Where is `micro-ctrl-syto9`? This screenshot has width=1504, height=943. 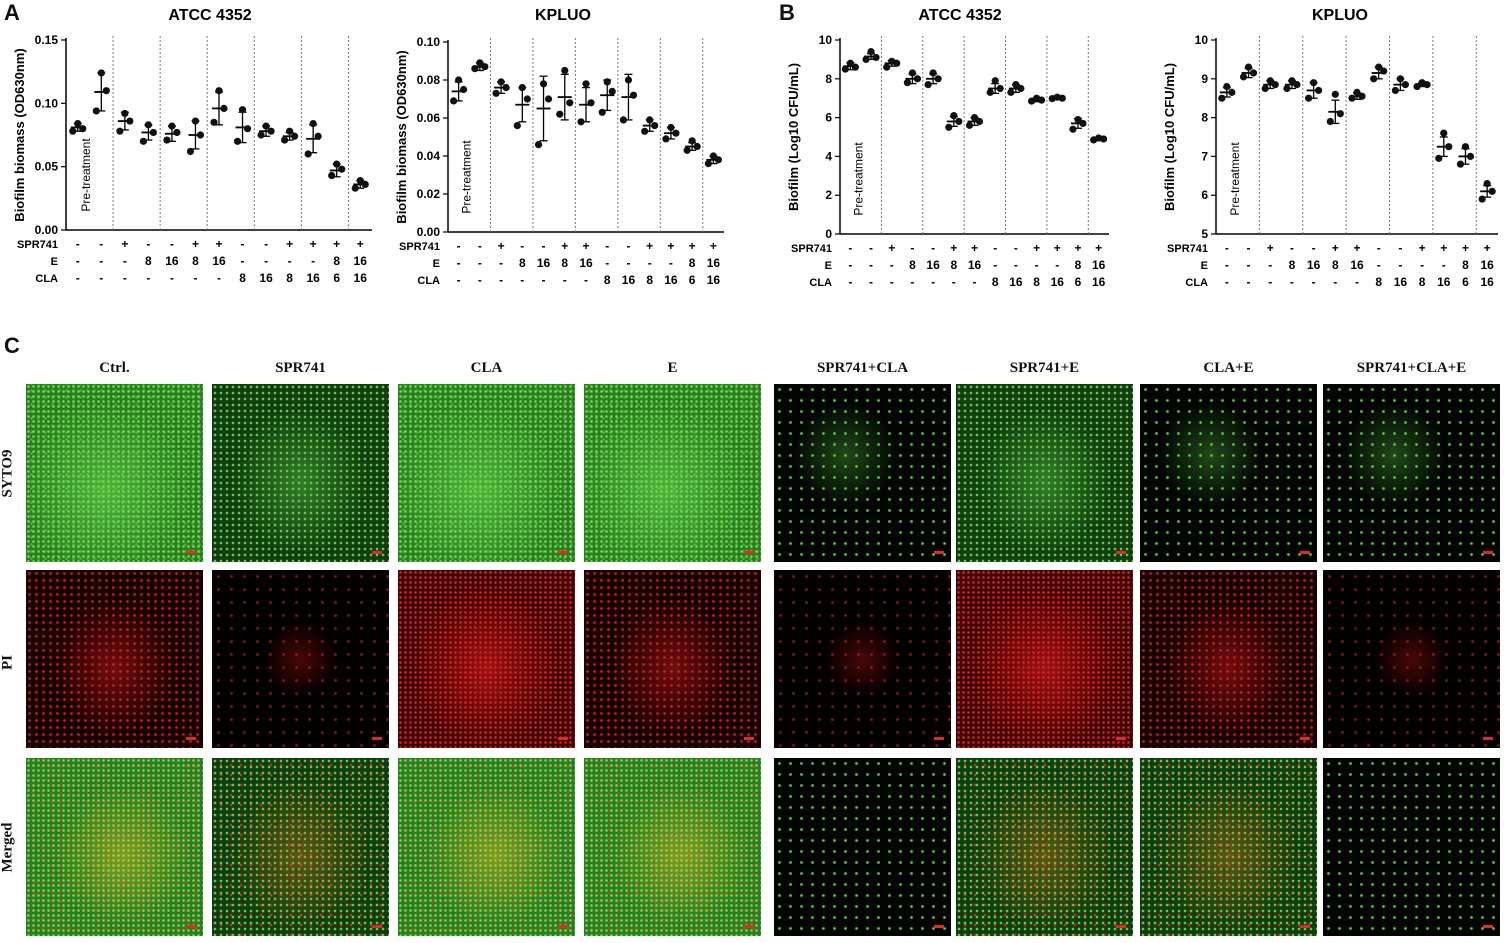
micro-ctrl-syto9 is located at coordinates (114, 473).